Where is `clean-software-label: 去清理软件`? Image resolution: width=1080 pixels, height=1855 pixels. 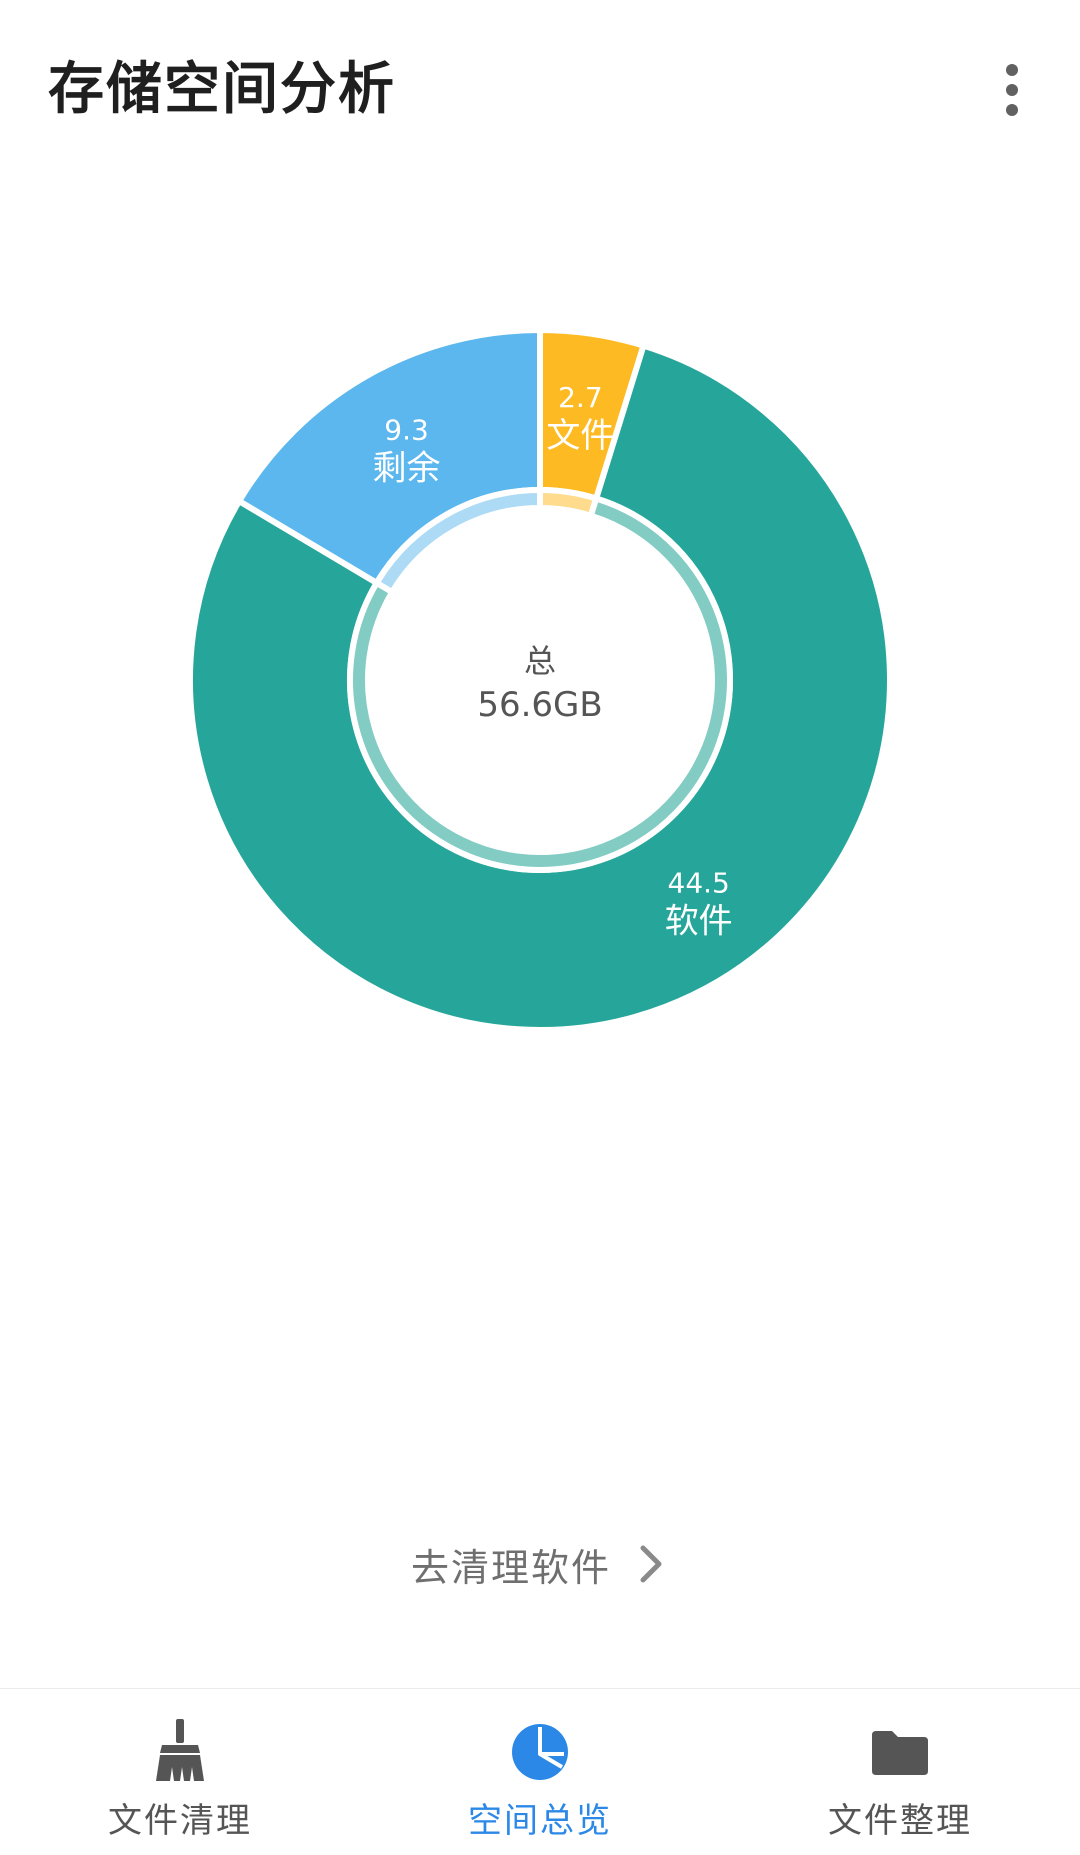 clean-software-label: 去清理软件 is located at coordinates (510, 1567).